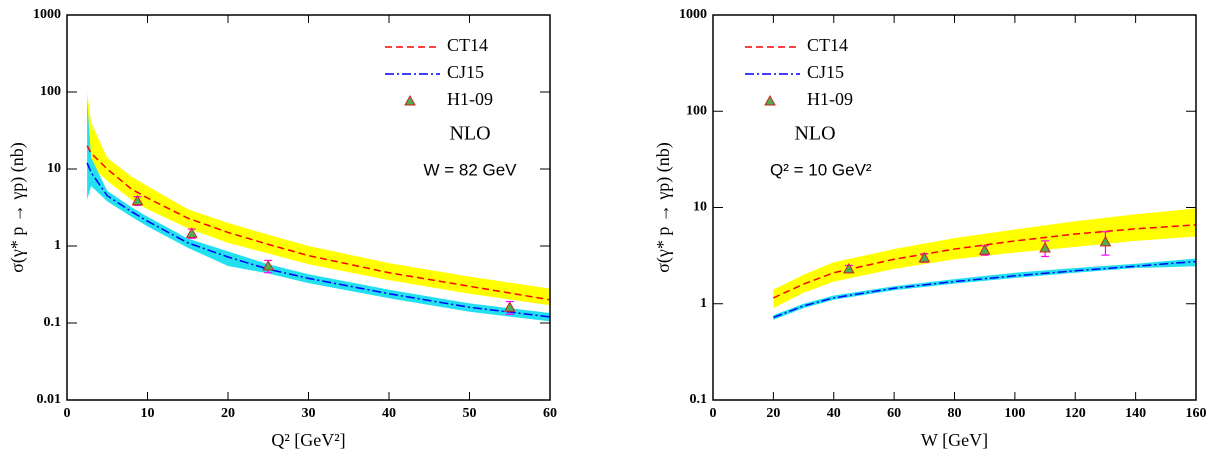  Describe the element at coordinates (148, 413) in the screenshot. I see `x-tick-label: 10` at that location.